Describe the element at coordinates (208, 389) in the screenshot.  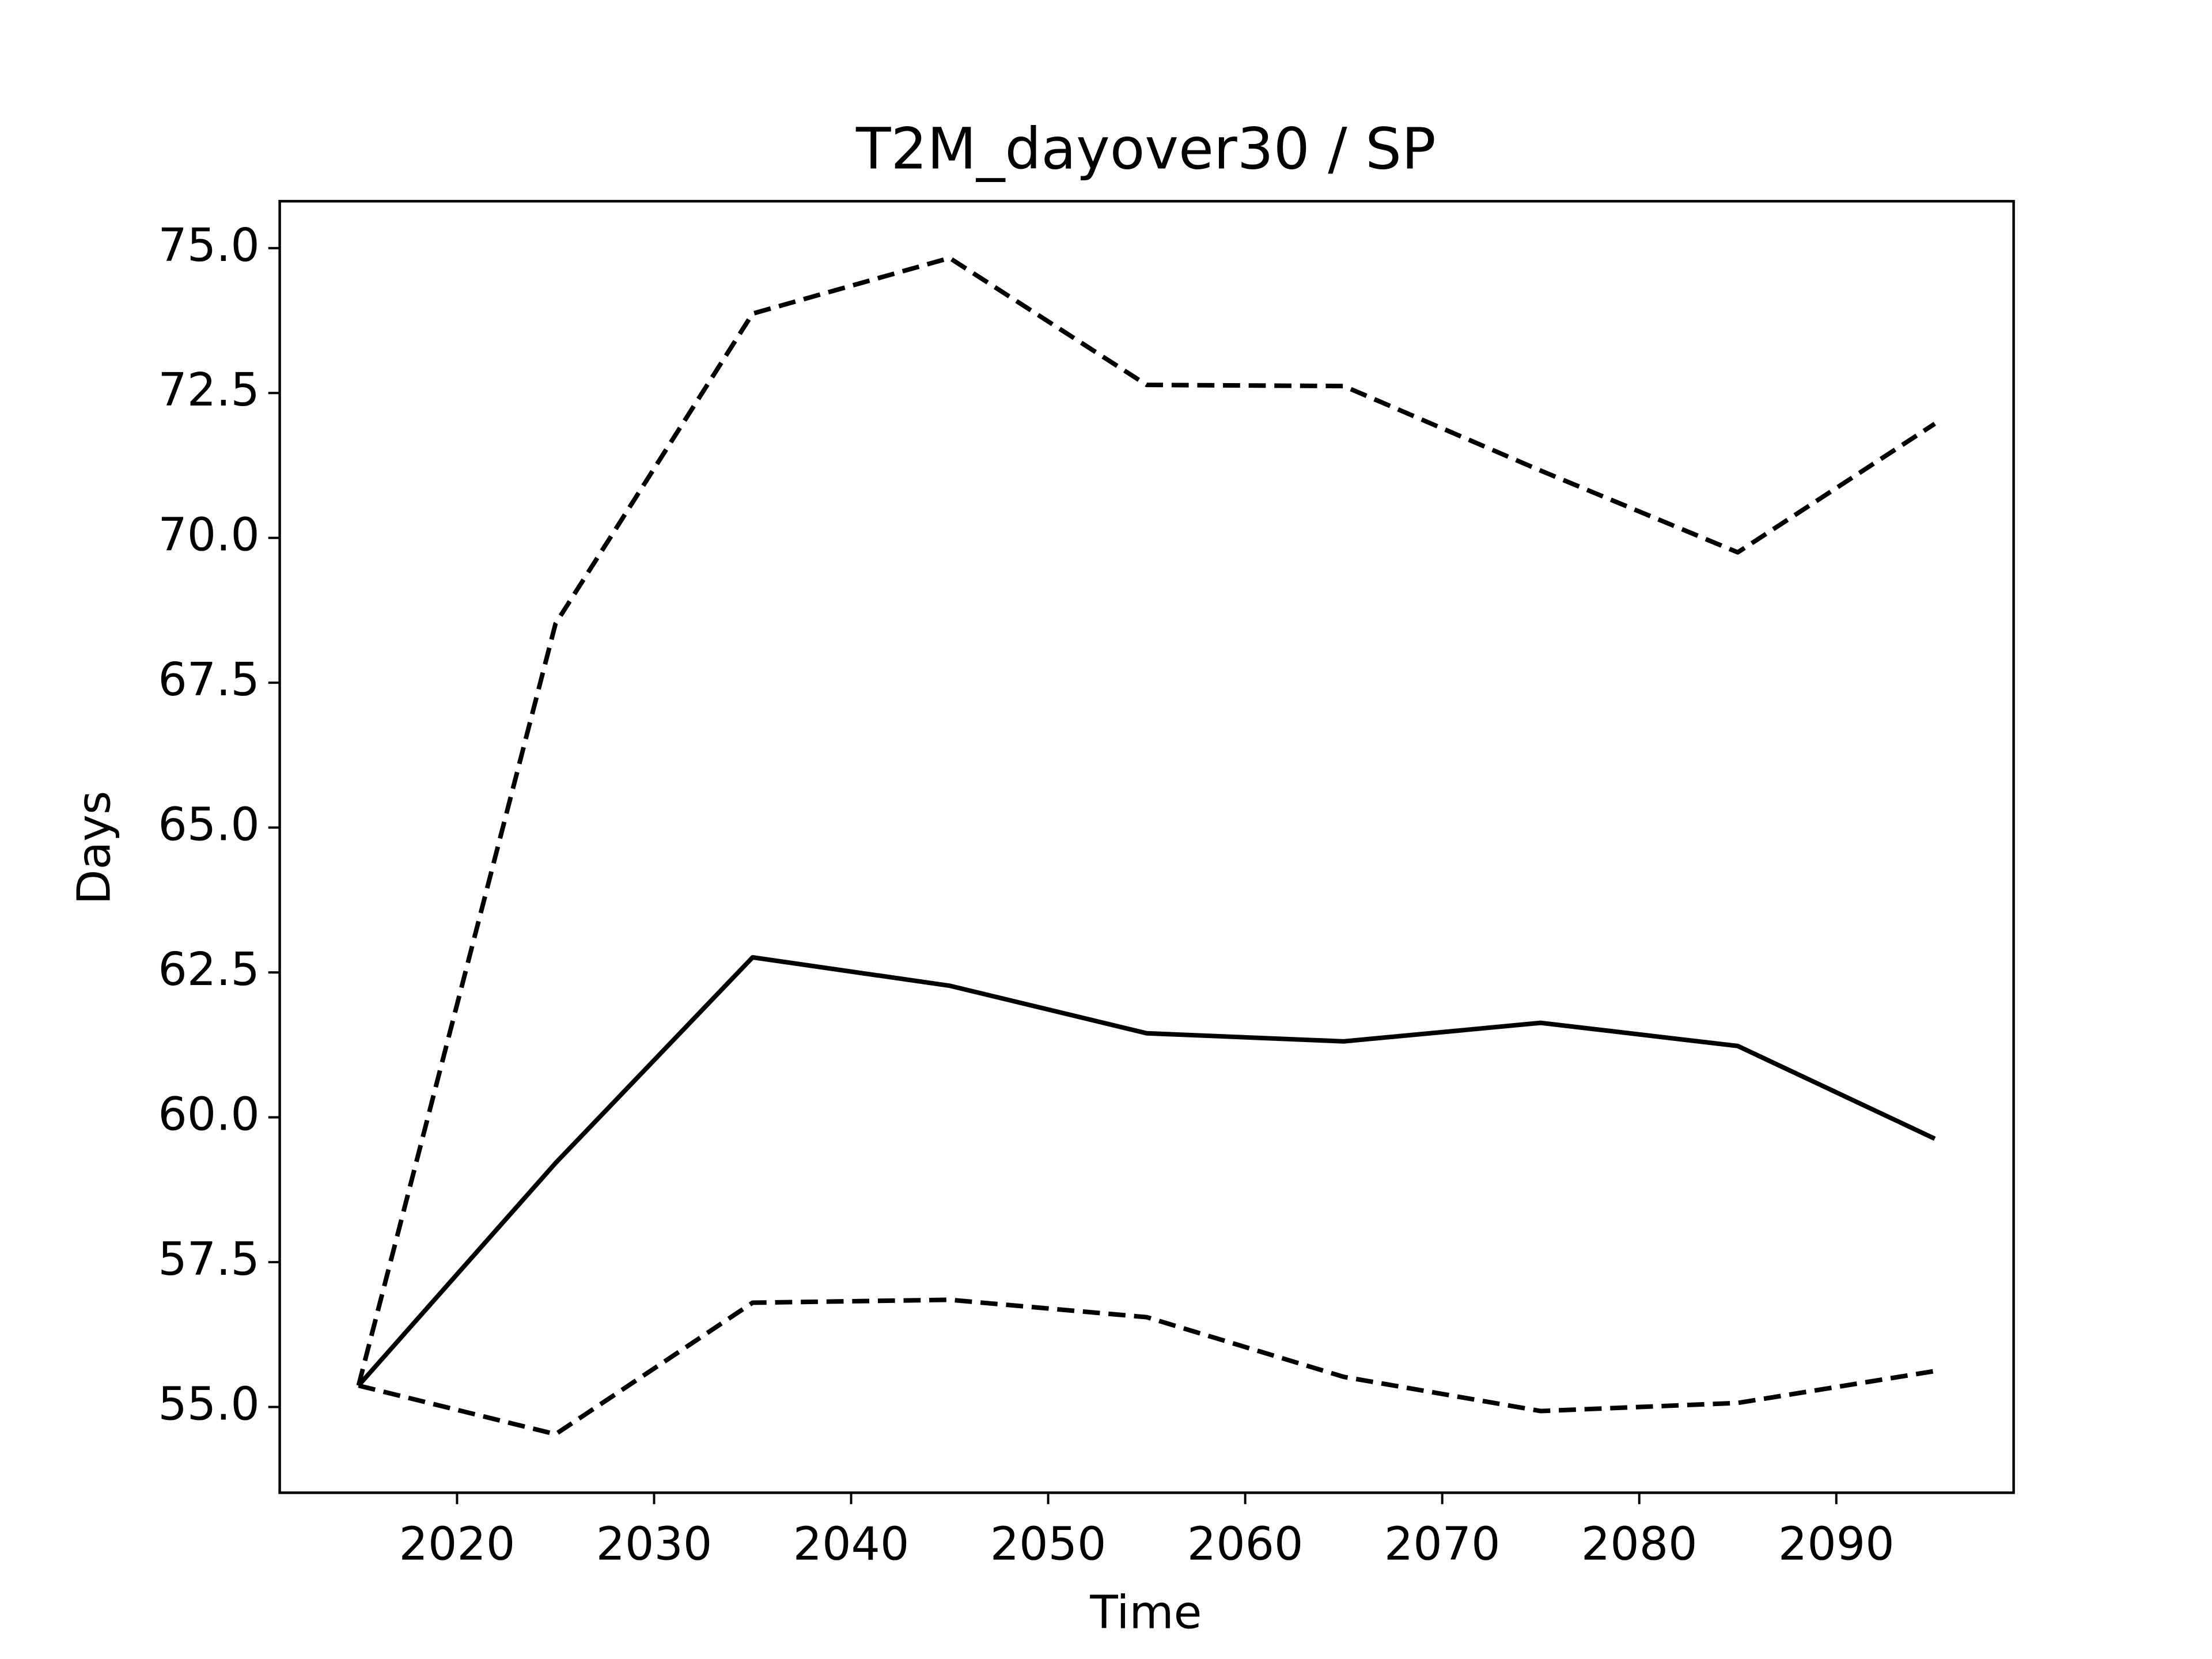
I see `y-tick-label: 72.5` at that location.